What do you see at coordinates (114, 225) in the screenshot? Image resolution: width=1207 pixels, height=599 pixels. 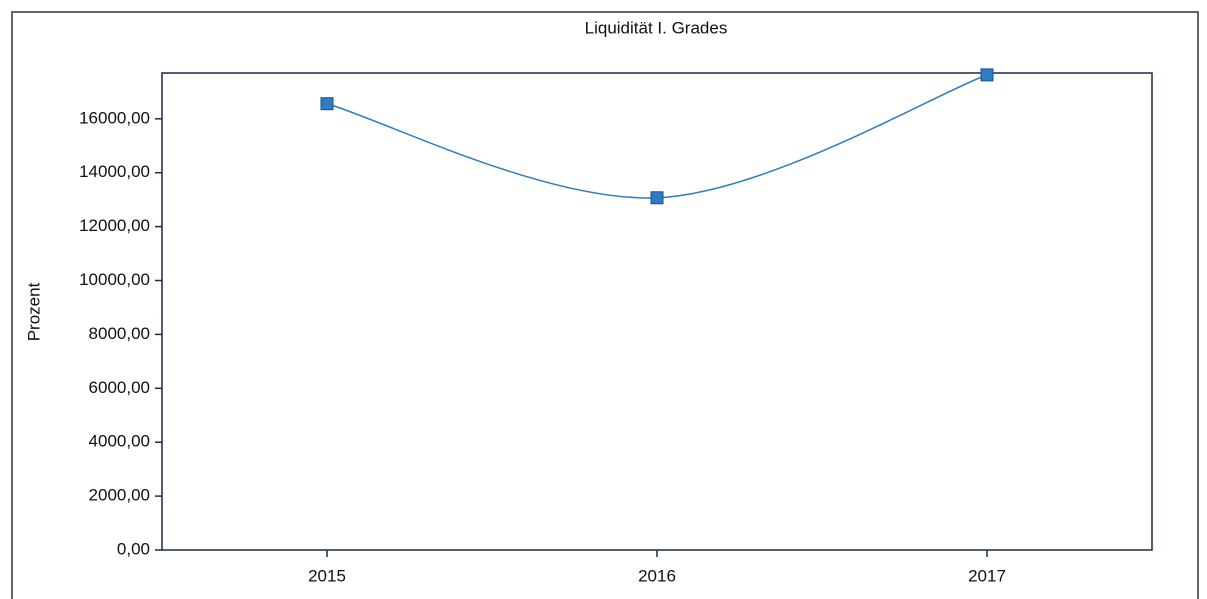 I see `y-tick-label: 12000,00` at bounding box center [114, 225].